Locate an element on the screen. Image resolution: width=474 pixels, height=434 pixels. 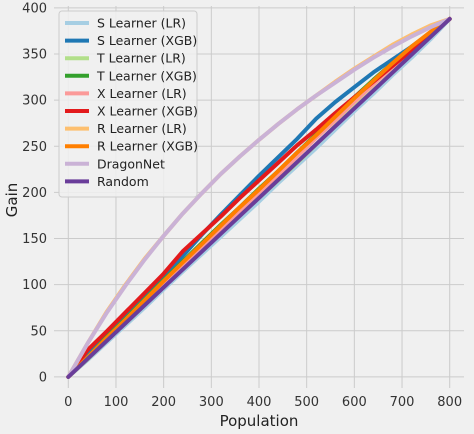
y-axis-label: Gain is located at coordinates (12, 200).